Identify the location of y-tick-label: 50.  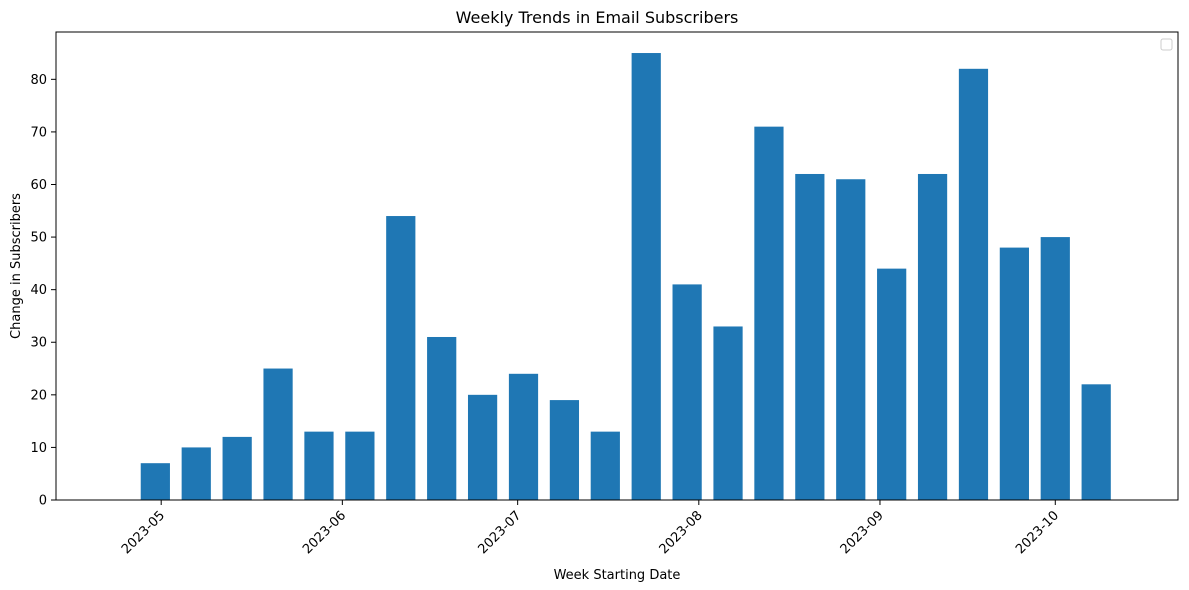
(38, 238).